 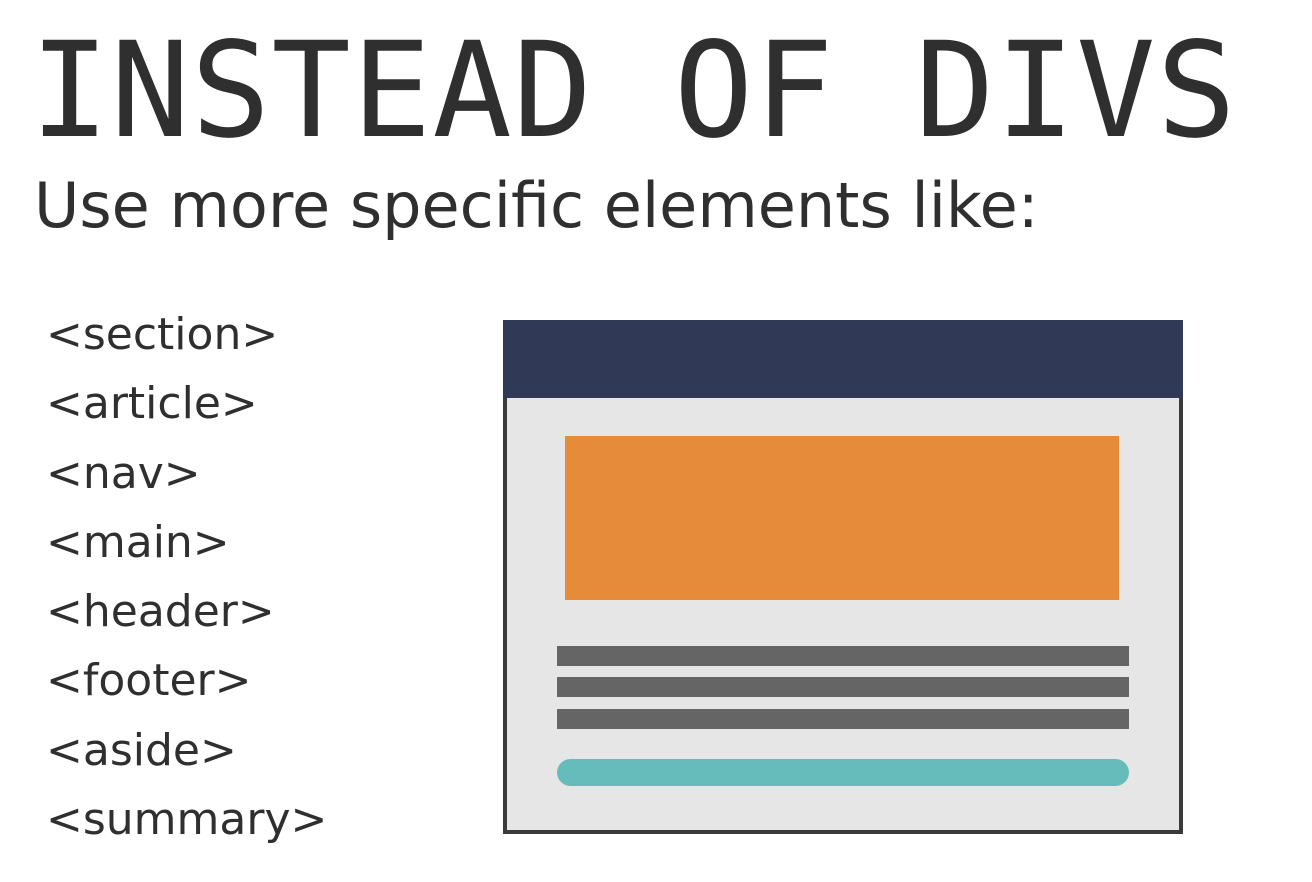 I want to click on list-item-footer: <footer>, so click(x=149, y=681).